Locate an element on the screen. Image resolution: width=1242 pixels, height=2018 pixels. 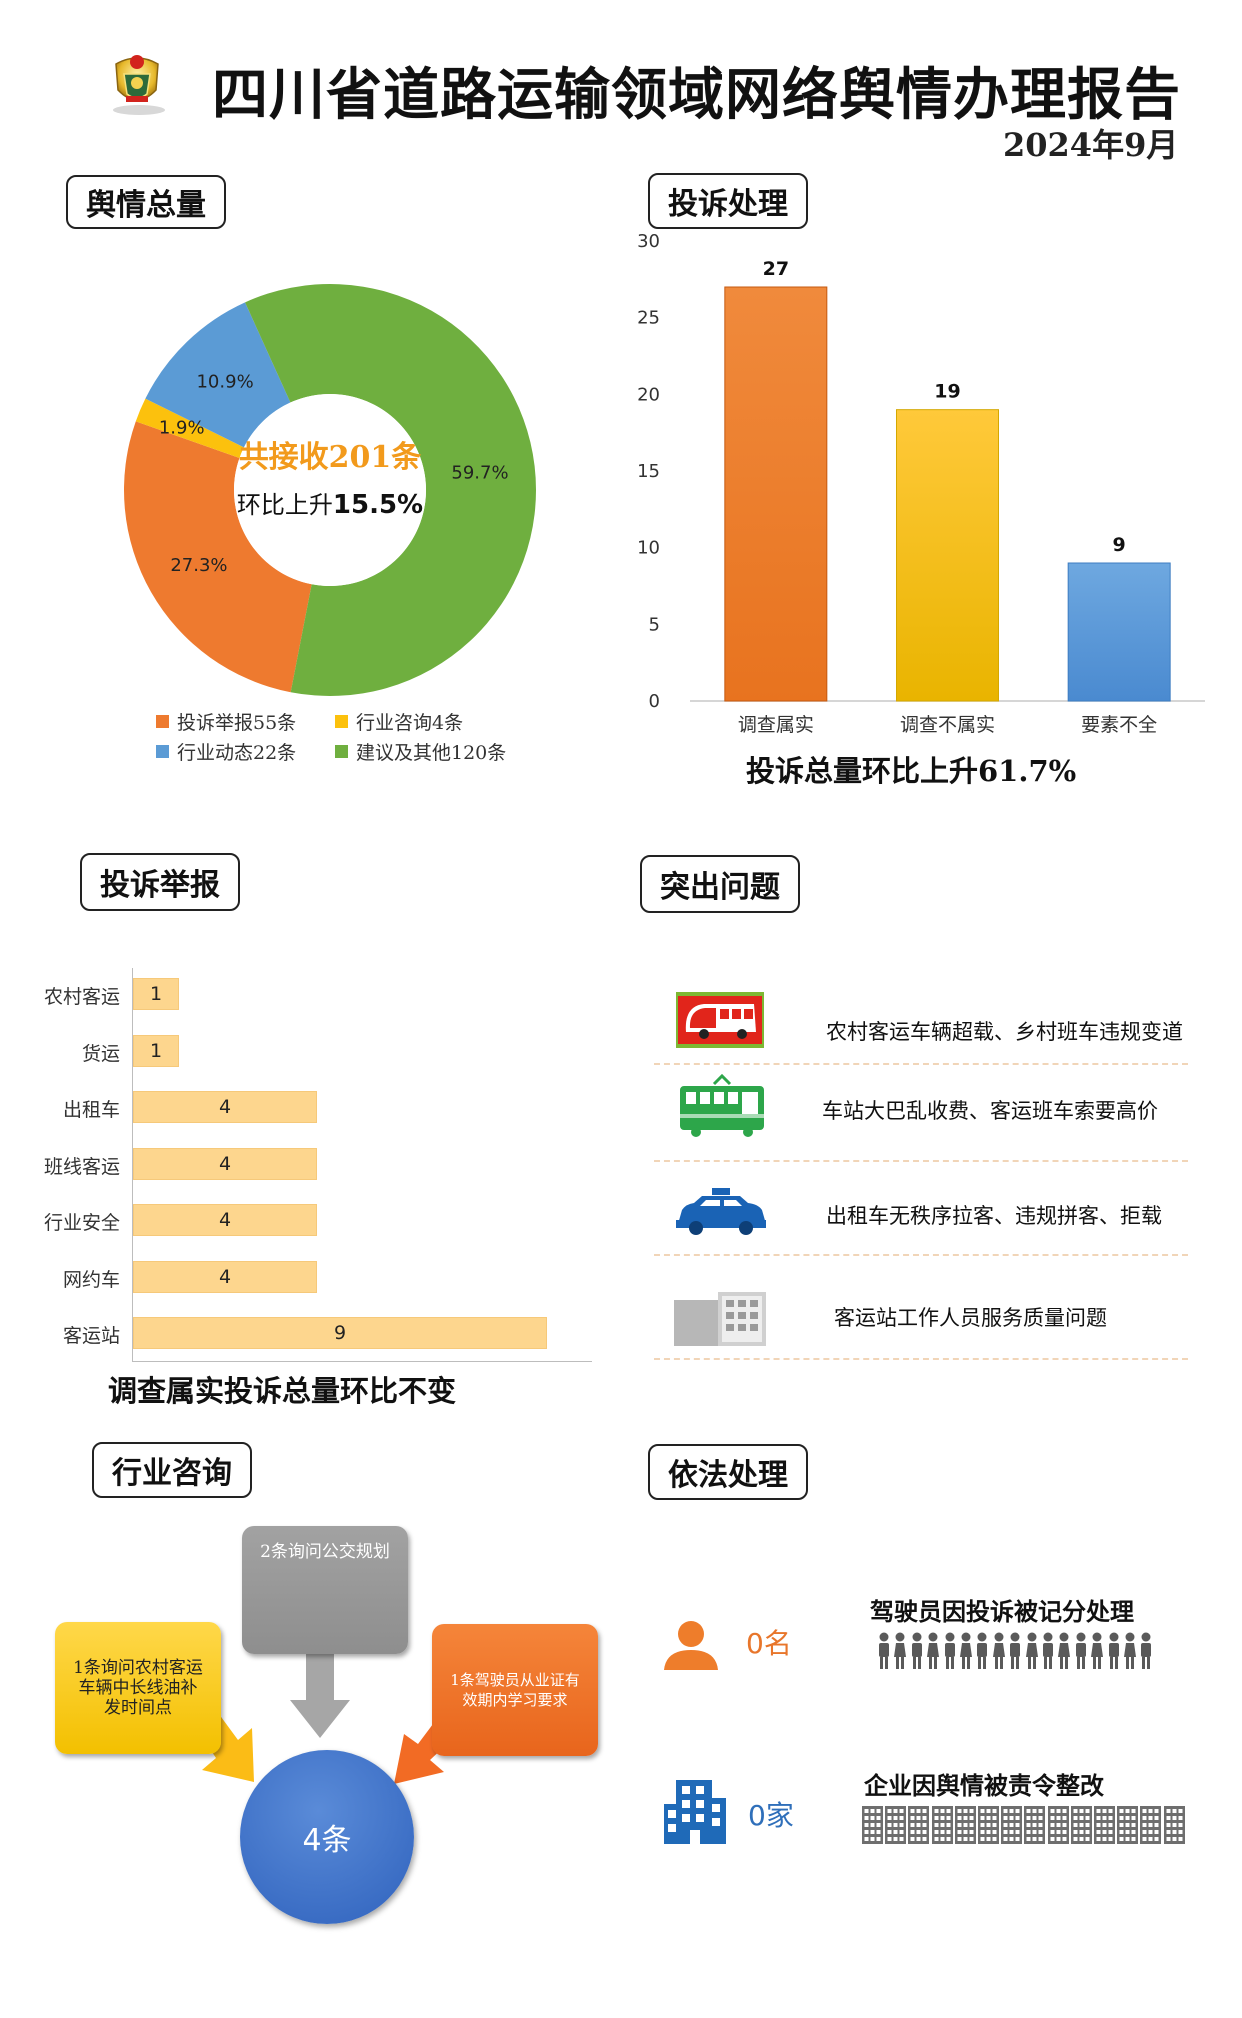
donut-percent-label: 1.9% is located at coordinates (182, 427).